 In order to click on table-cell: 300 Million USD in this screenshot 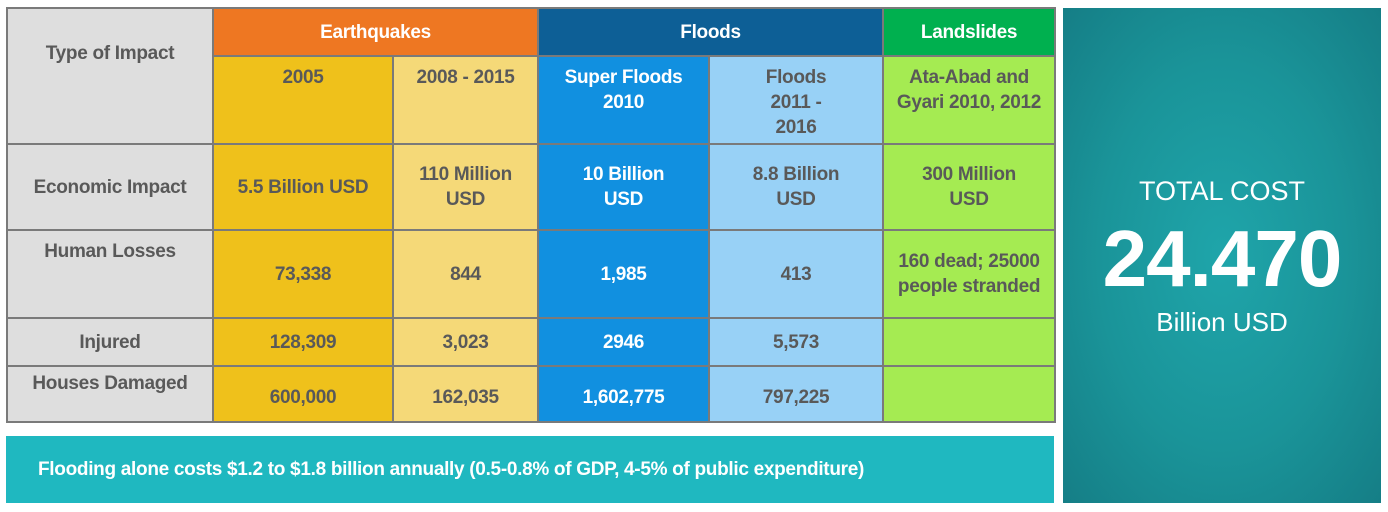, I will do `click(969, 187)`.